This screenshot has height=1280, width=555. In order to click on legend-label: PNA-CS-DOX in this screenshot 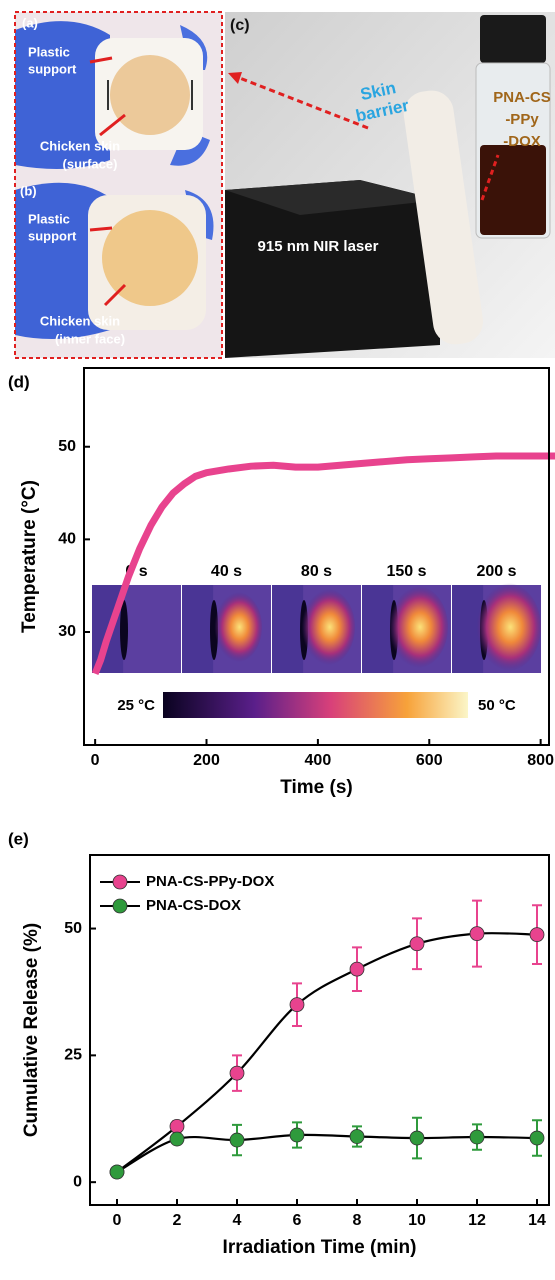, I will do `click(193, 905)`.